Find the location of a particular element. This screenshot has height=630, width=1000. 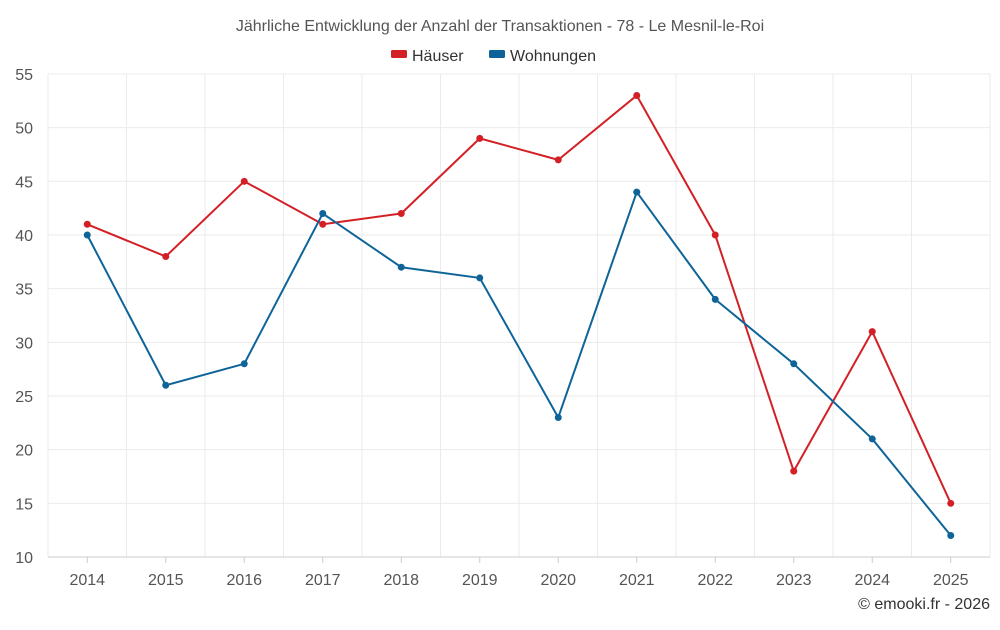

legend: Häuser Wohnungen is located at coordinates (493, 56).